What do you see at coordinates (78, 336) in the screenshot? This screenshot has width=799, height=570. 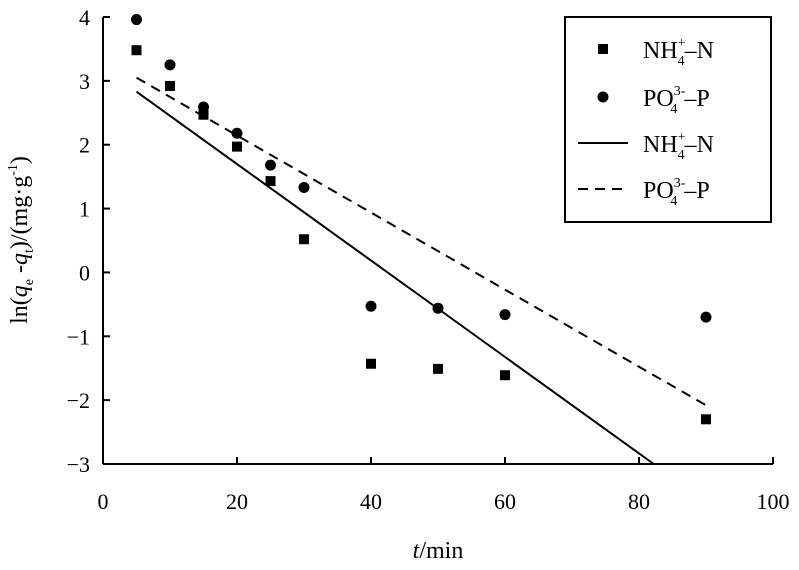 I see `y-tick-label: −1` at bounding box center [78, 336].